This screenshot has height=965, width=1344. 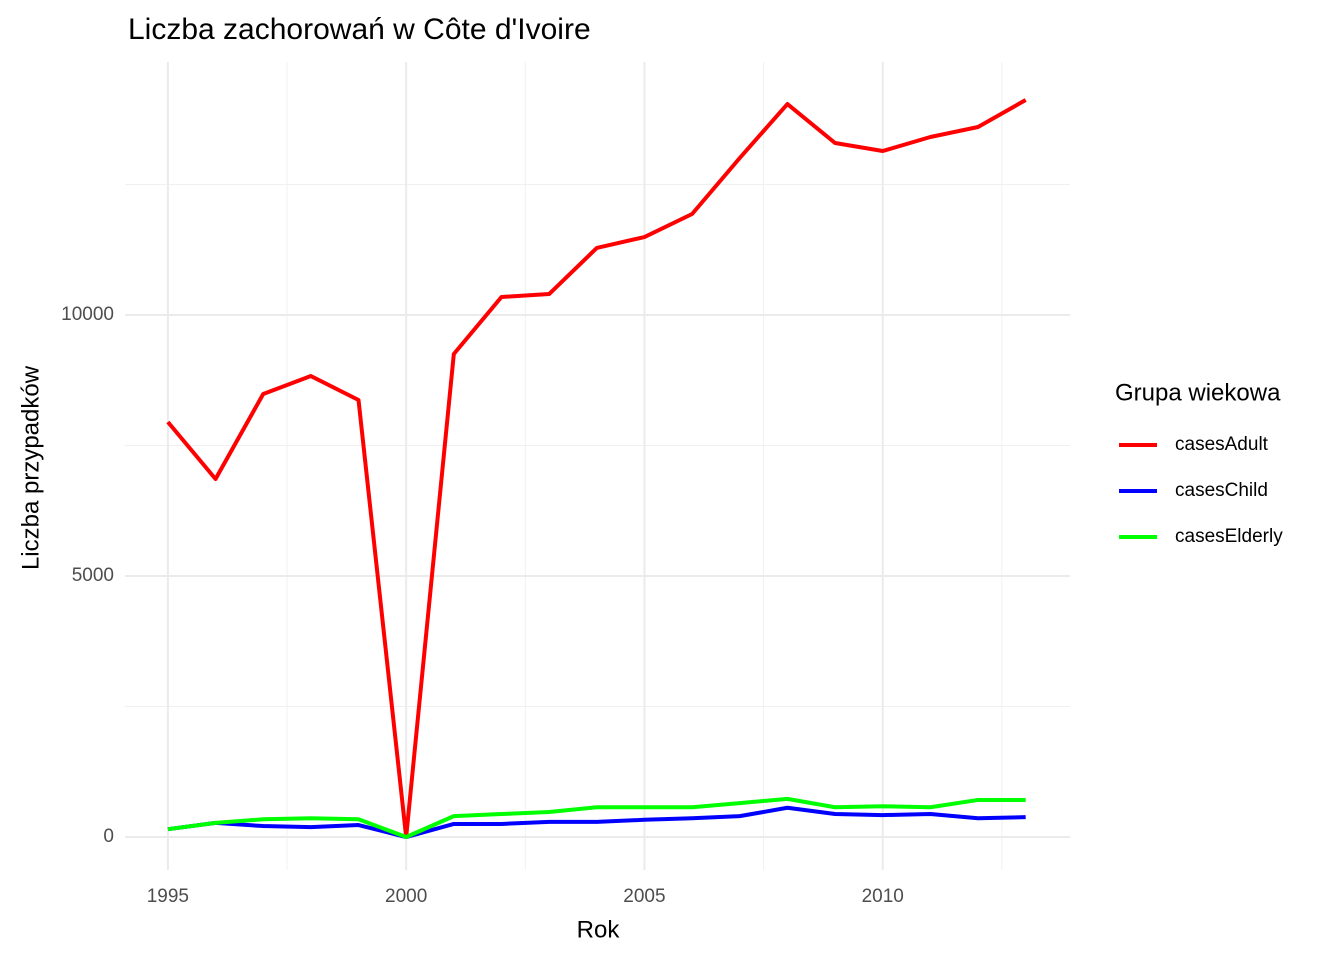 What do you see at coordinates (644, 896) in the screenshot?
I see `x-tick-label: 2005` at bounding box center [644, 896].